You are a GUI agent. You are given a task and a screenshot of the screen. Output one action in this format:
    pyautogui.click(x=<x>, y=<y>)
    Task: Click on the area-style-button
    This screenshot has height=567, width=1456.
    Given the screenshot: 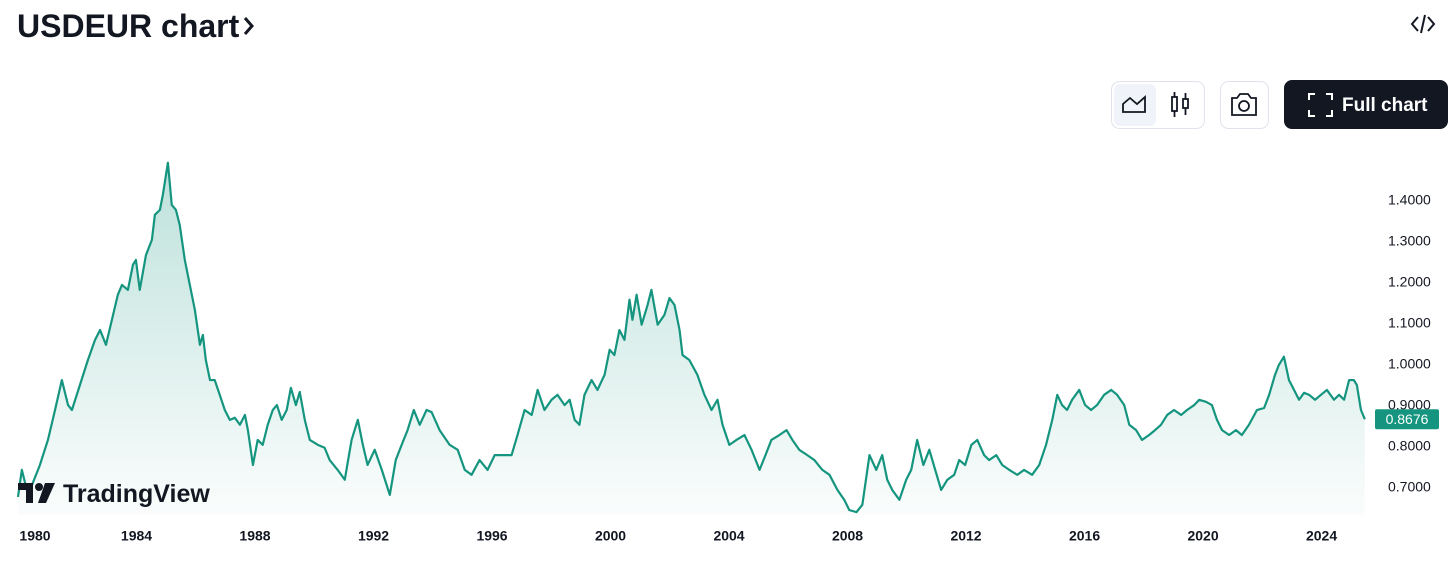 What is the action you would take?
    pyautogui.click(x=1135, y=105)
    